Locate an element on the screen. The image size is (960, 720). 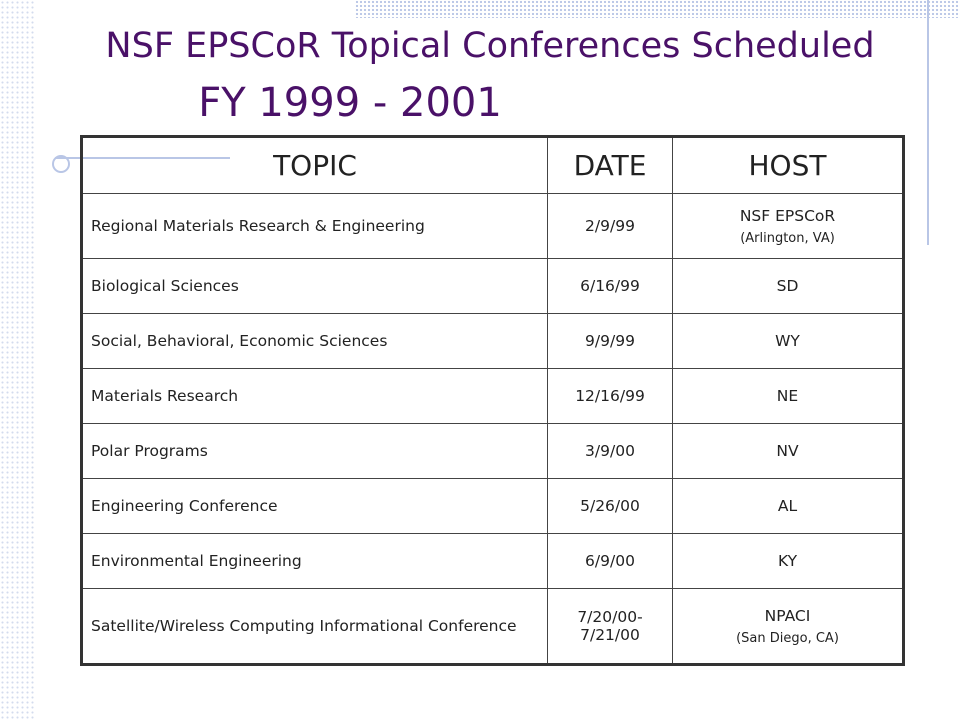
topic-cell: Biological Sciences is located at coordinates (314, 286).